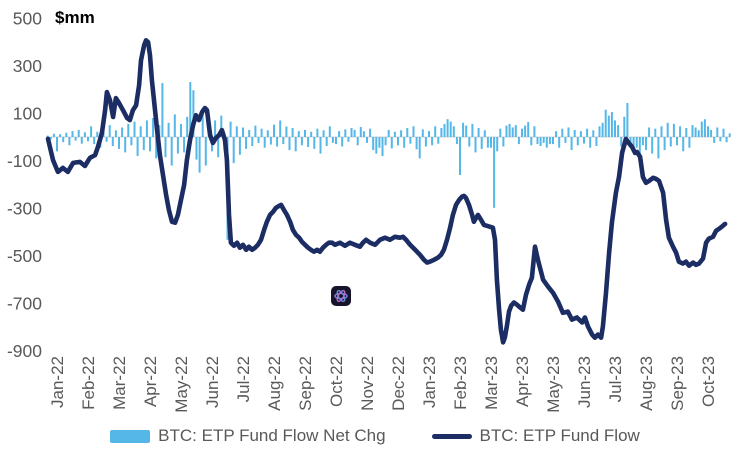 The image size is (750, 457). What do you see at coordinates (119, 383) in the screenshot?
I see `x-tick-label: Mar-22` at bounding box center [119, 383].